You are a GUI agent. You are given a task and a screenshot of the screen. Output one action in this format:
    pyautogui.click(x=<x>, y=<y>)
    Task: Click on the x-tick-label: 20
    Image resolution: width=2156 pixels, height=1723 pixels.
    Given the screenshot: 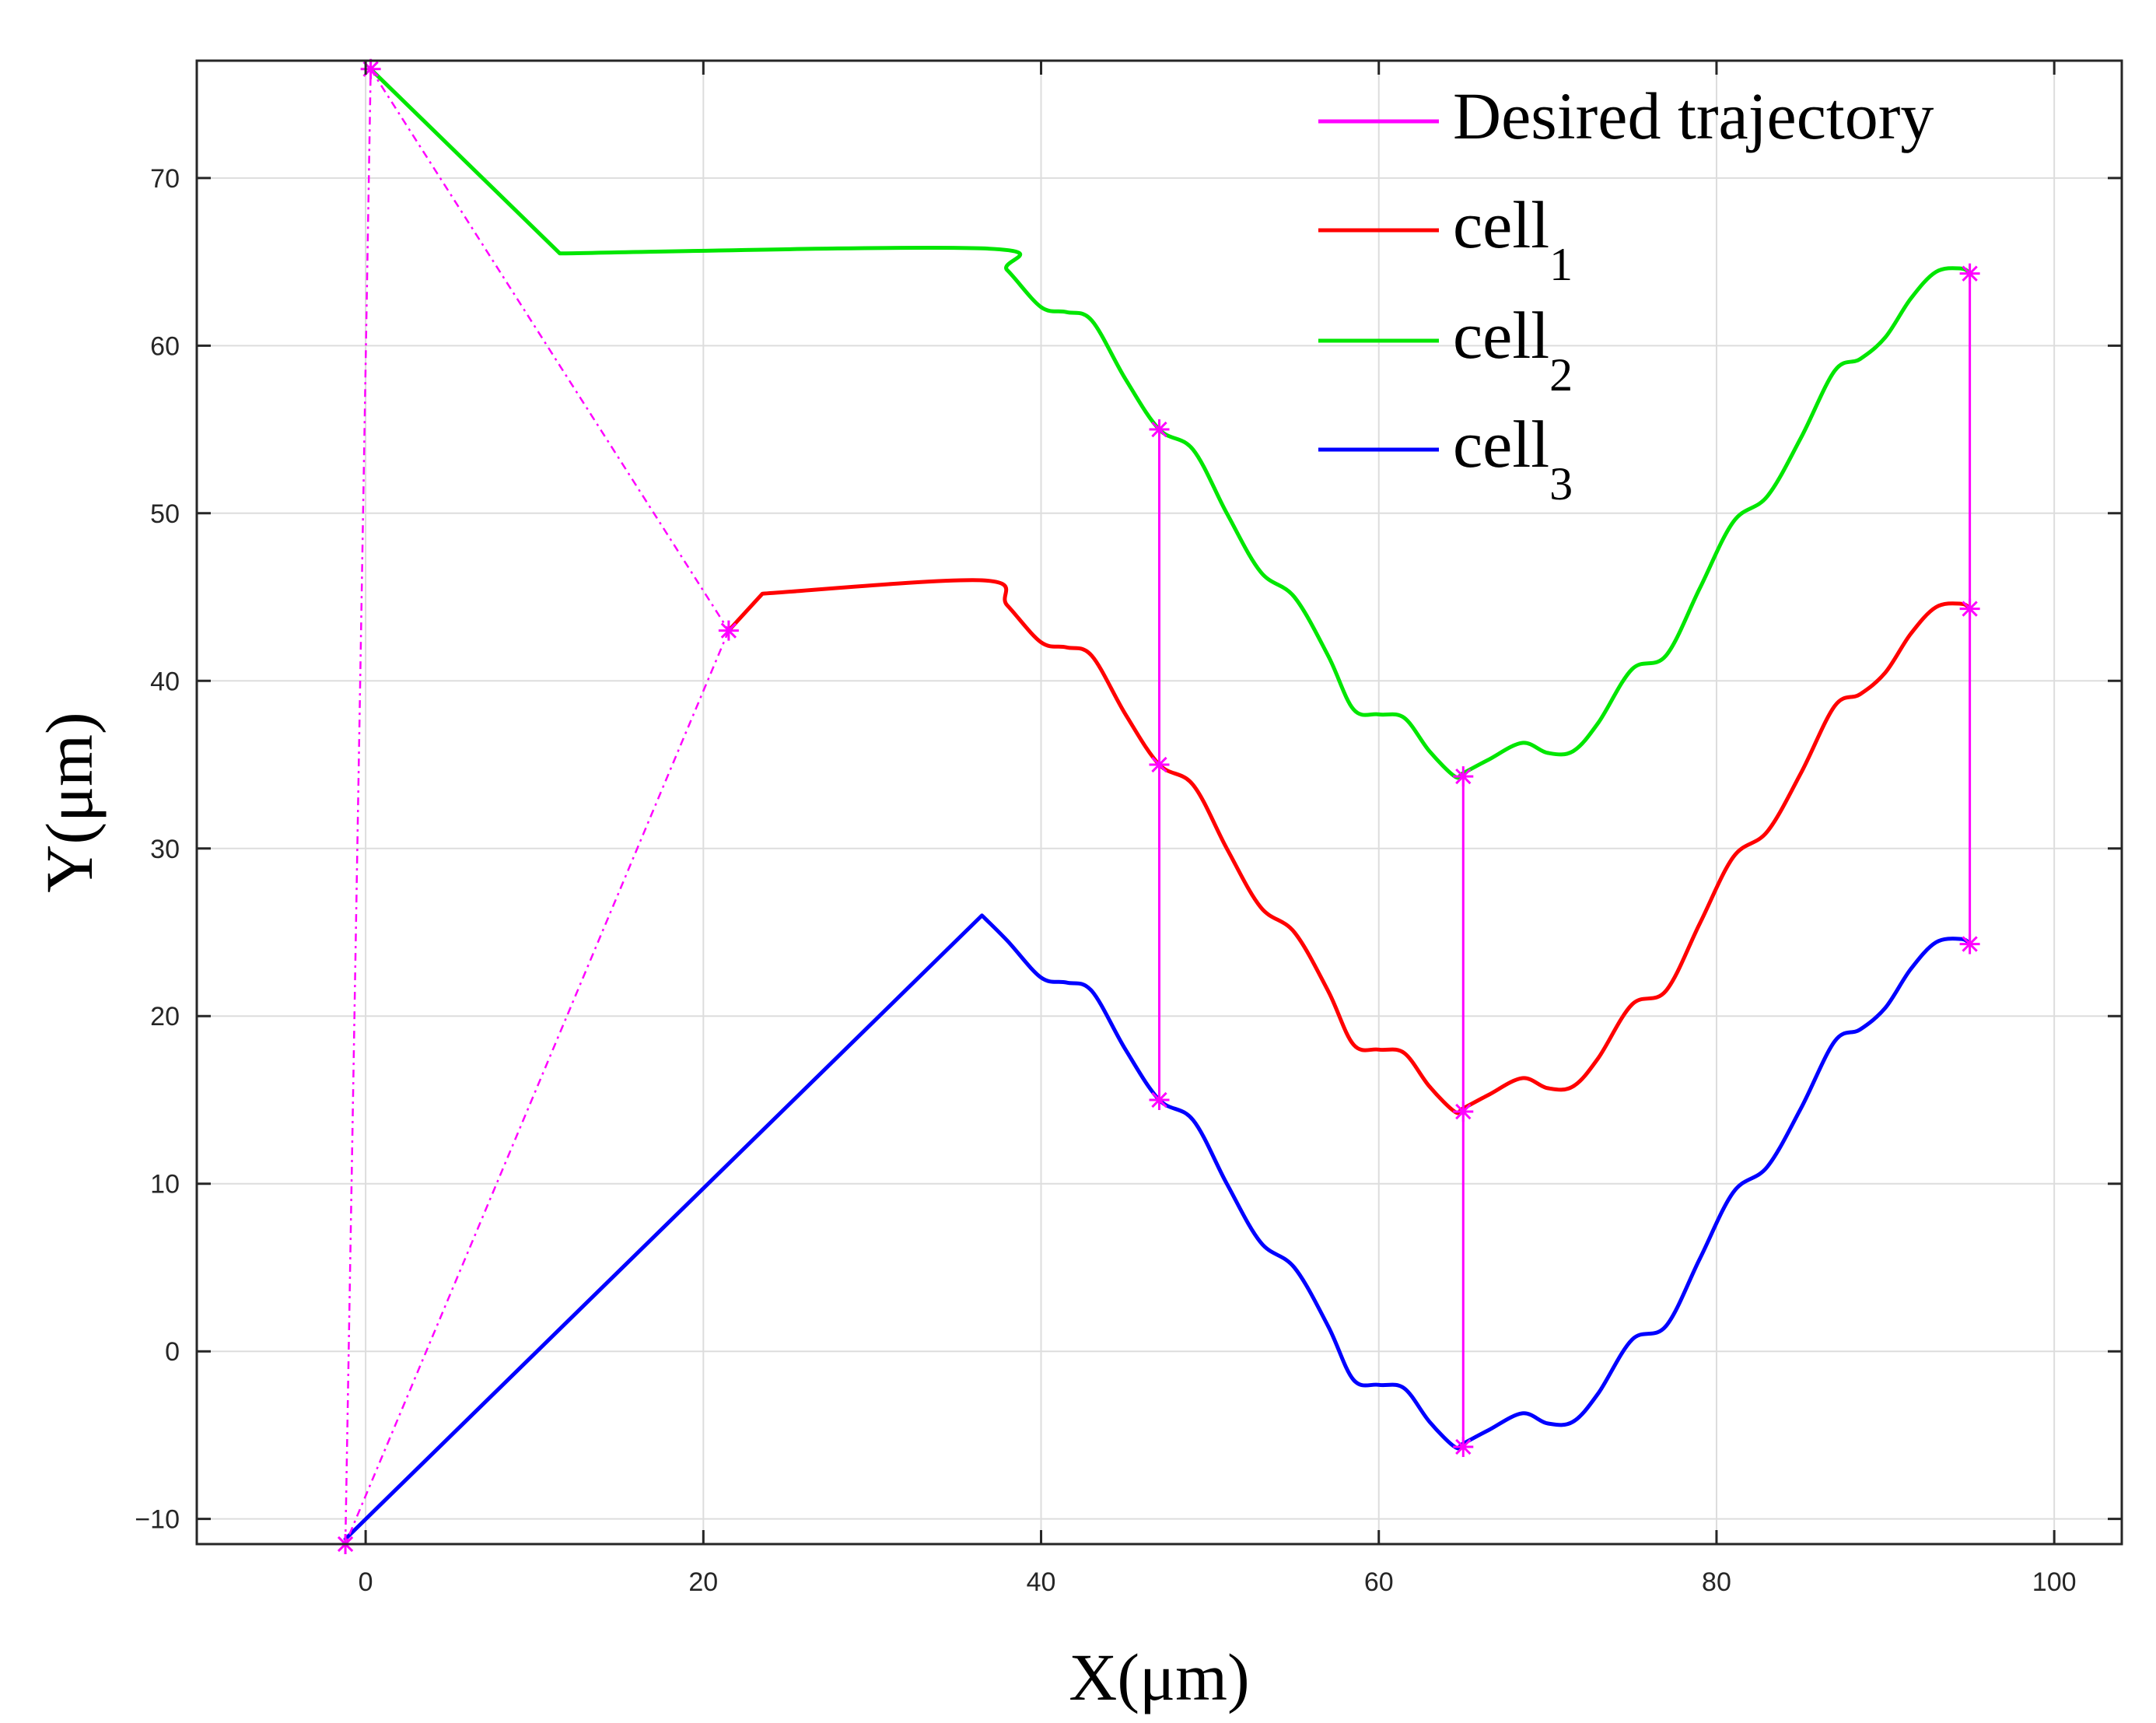 What is the action you would take?
    pyautogui.click(x=703, y=1582)
    